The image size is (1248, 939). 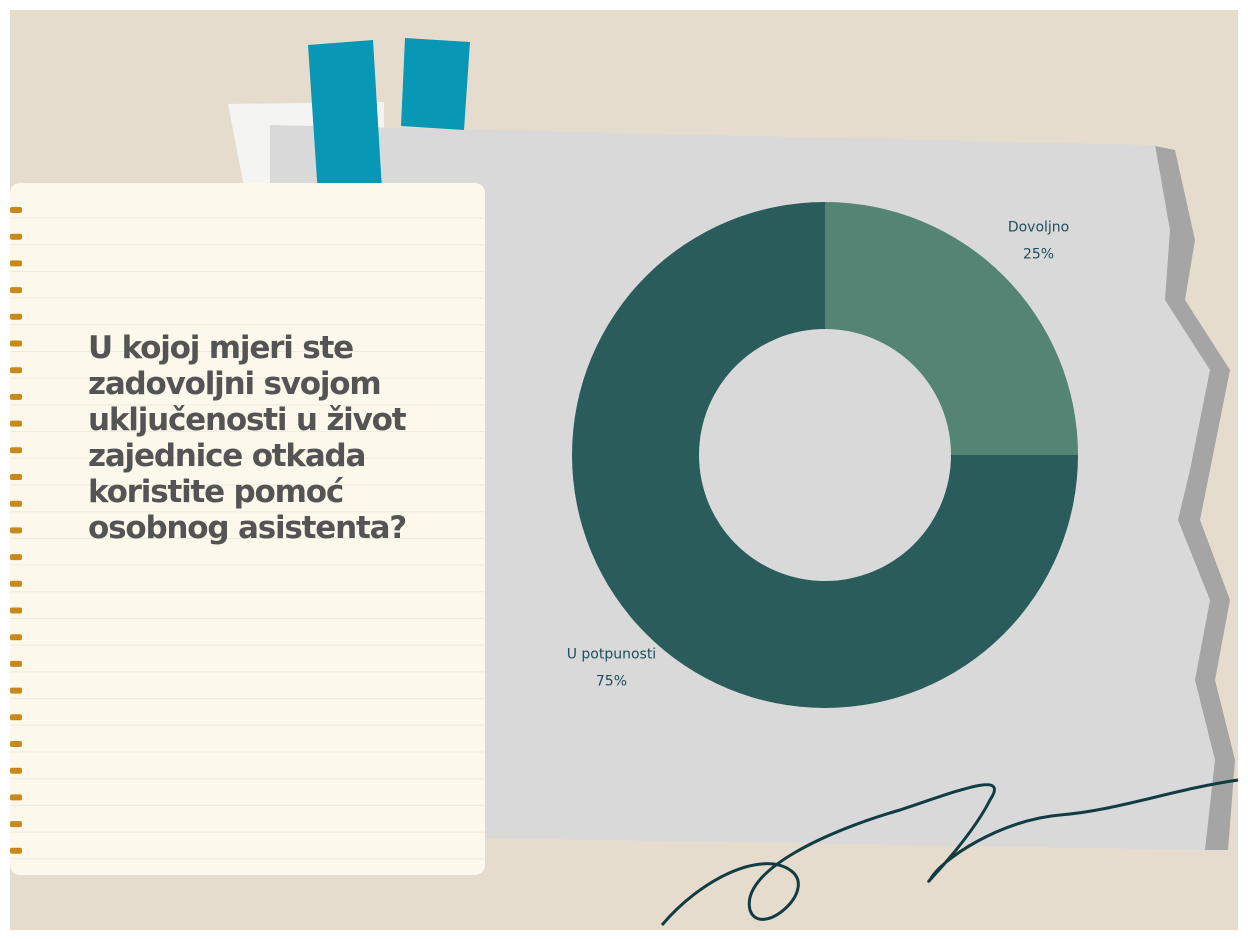 I want to click on donut-segment, so click(x=951, y=328).